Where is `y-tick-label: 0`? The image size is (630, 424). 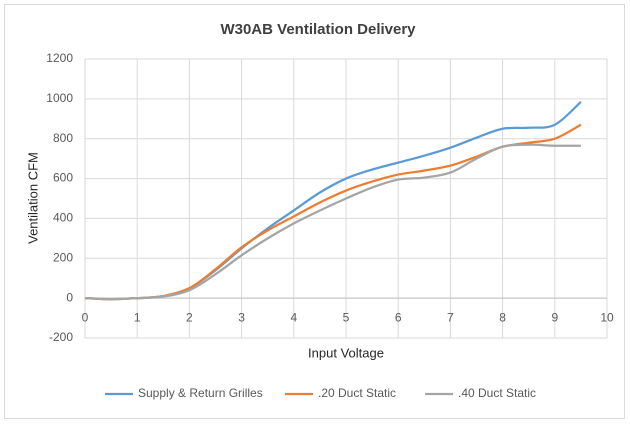
y-tick-label: 0 is located at coordinates (69, 297).